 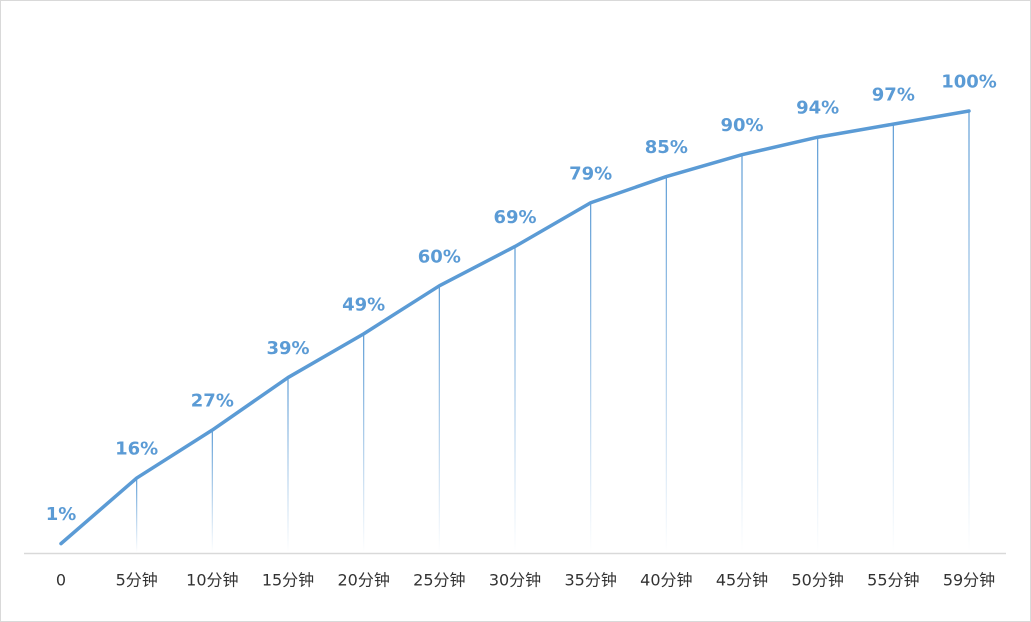 I want to click on x-tick-label: 50分钟, so click(x=817, y=580).